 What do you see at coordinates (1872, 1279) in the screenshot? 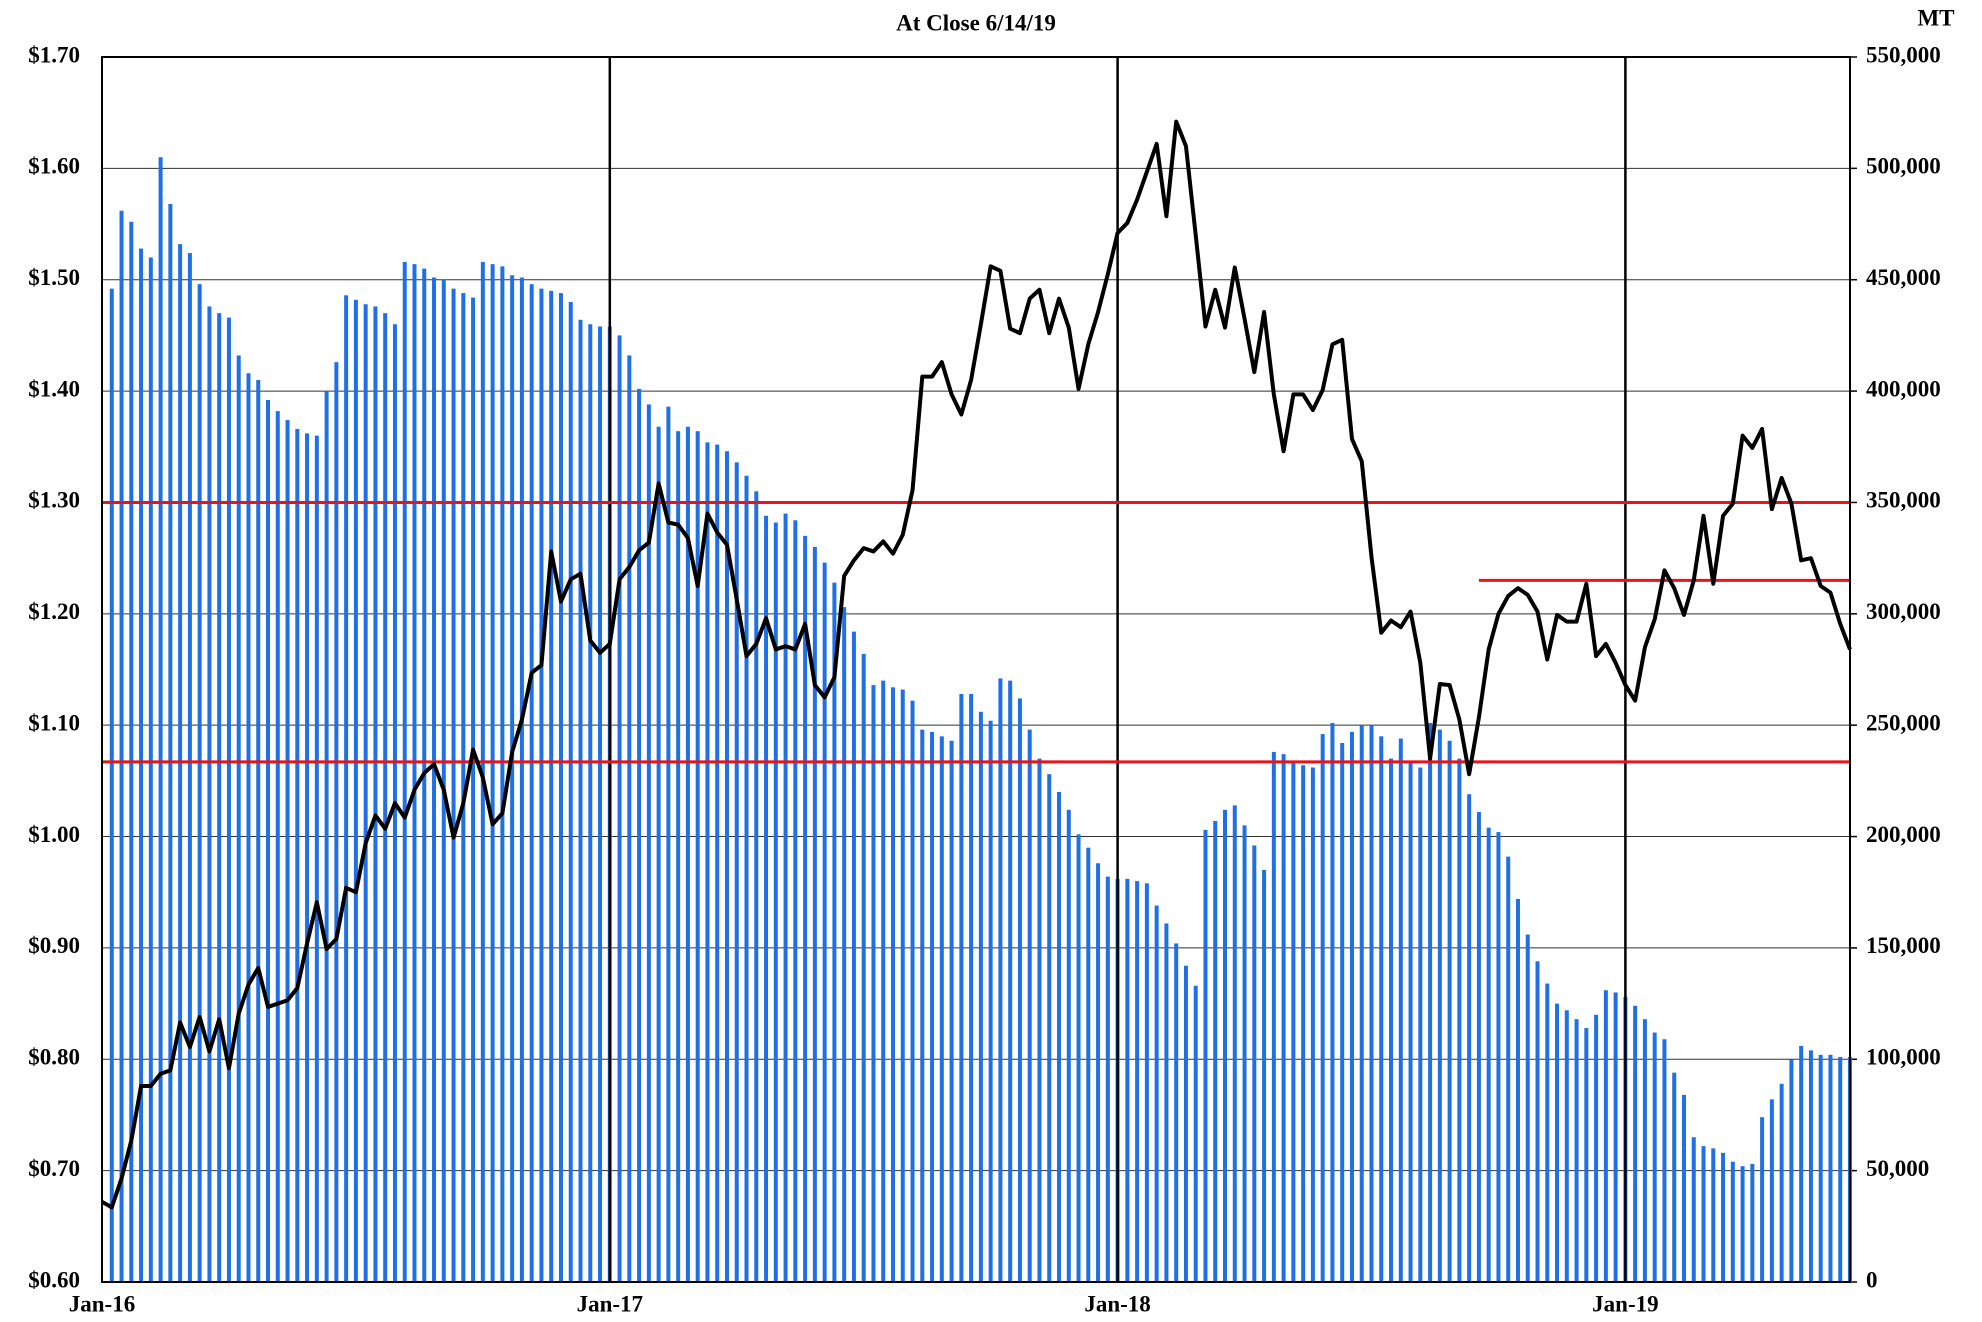
I see `y2-tick-label: 0` at bounding box center [1872, 1279].